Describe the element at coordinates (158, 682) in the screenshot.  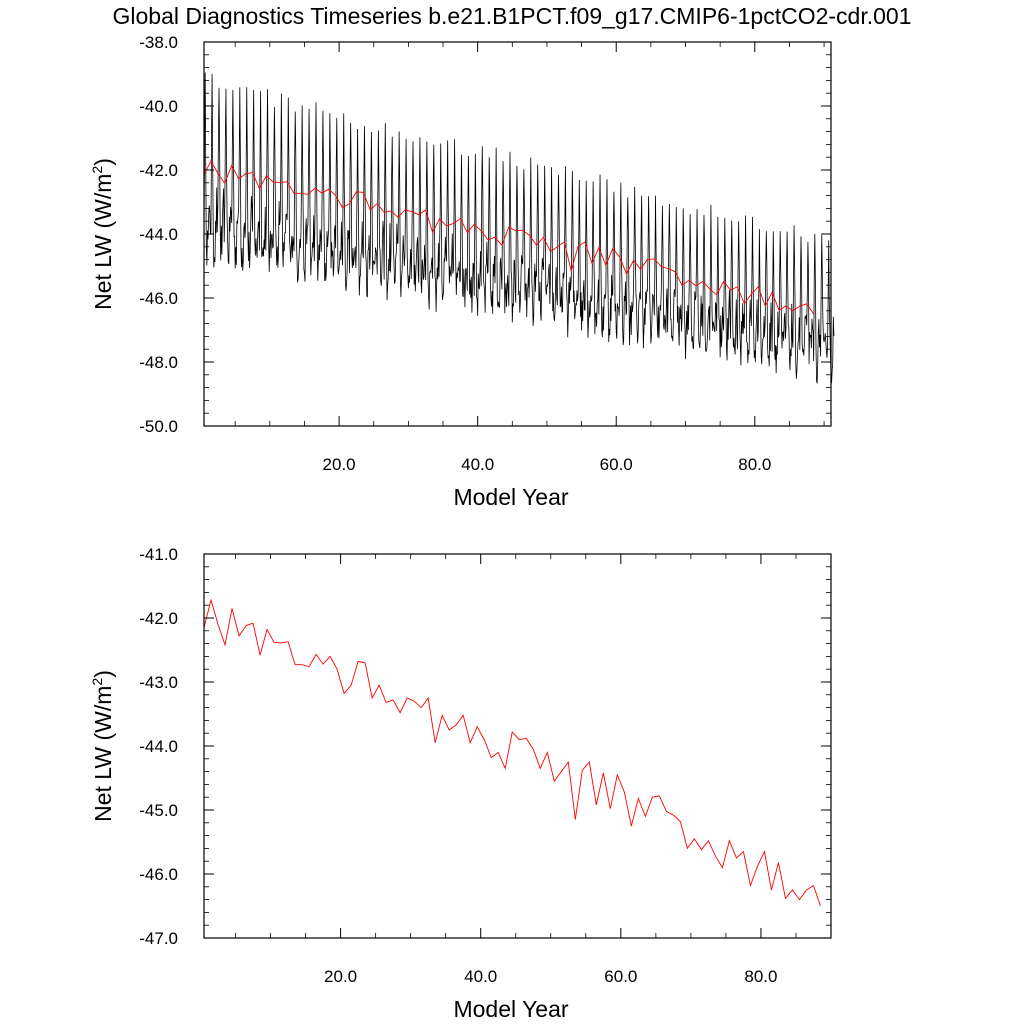
I see `bottom-ytick-label: -43.0` at that location.